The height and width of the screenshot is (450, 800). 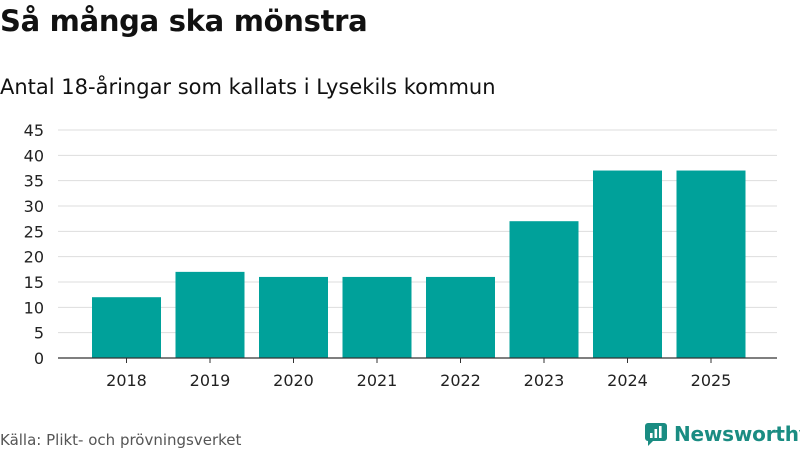 I want to click on x-tick-label: 2018, so click(x=126, y=380).